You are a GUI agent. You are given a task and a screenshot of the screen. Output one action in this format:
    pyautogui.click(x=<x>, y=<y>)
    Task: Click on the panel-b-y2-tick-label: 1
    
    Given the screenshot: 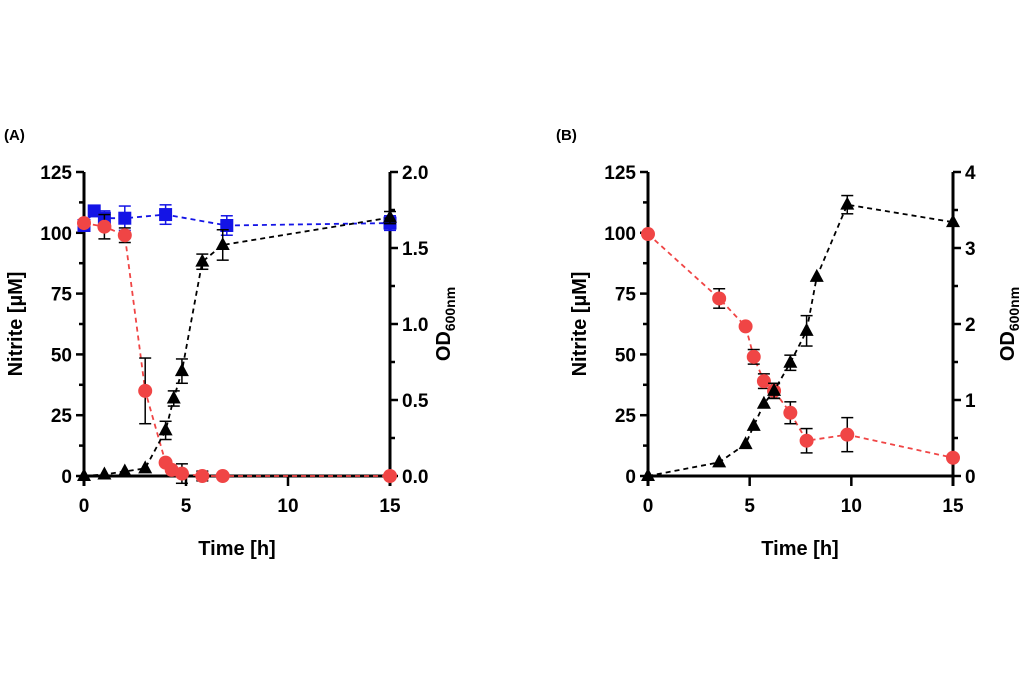 What is the action you would take?
    pyautogui.click(x=970, y=401)
    